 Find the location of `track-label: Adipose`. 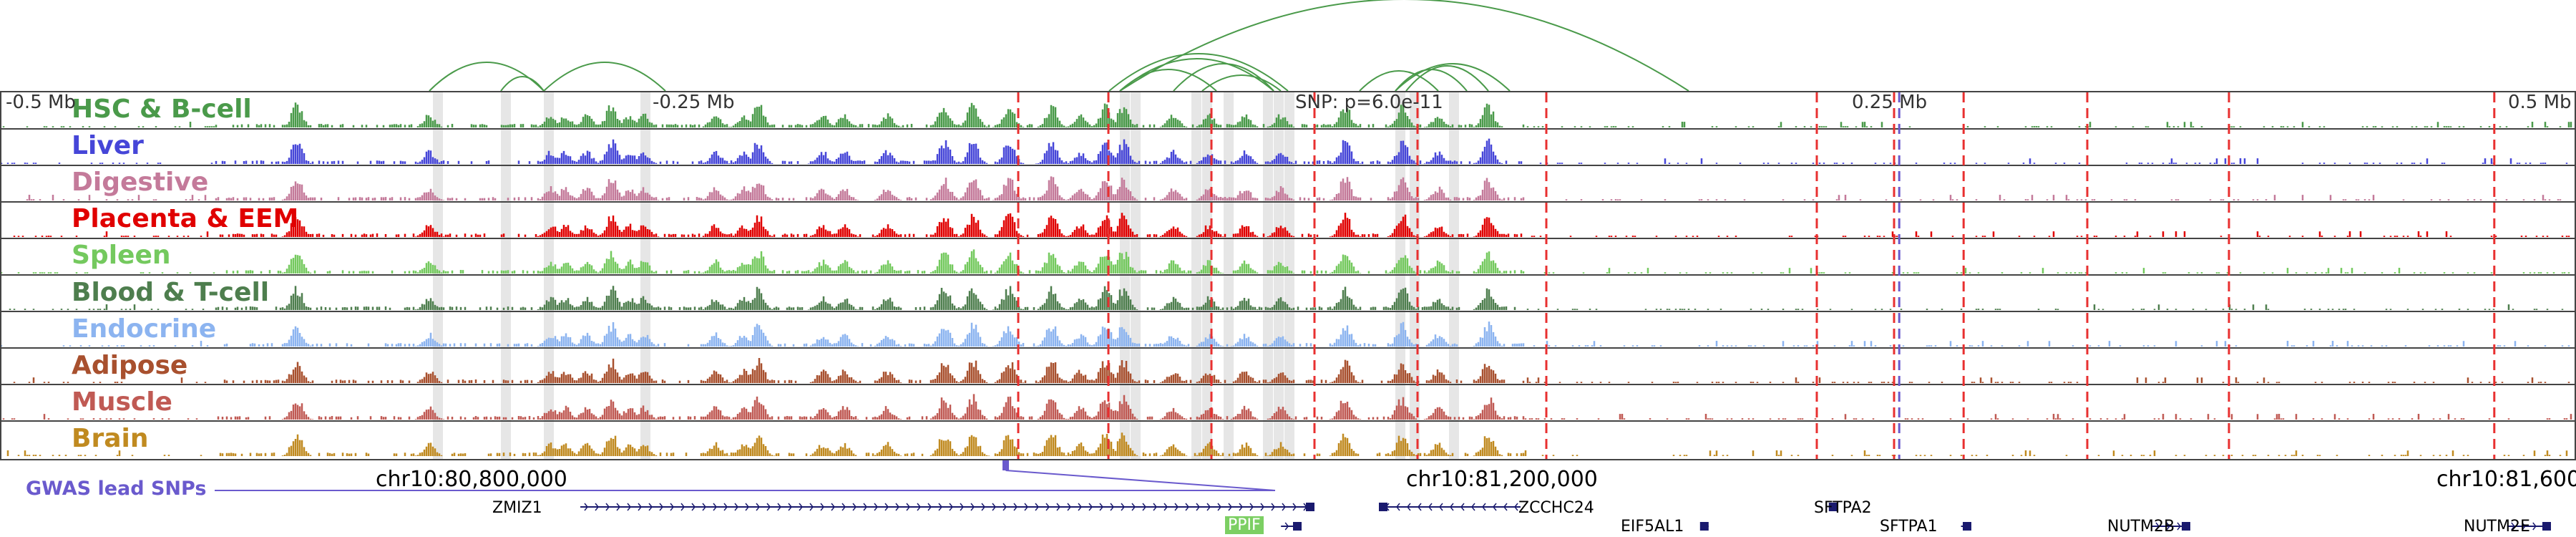

track-label: Adipose is located at coordinates (130, 365).